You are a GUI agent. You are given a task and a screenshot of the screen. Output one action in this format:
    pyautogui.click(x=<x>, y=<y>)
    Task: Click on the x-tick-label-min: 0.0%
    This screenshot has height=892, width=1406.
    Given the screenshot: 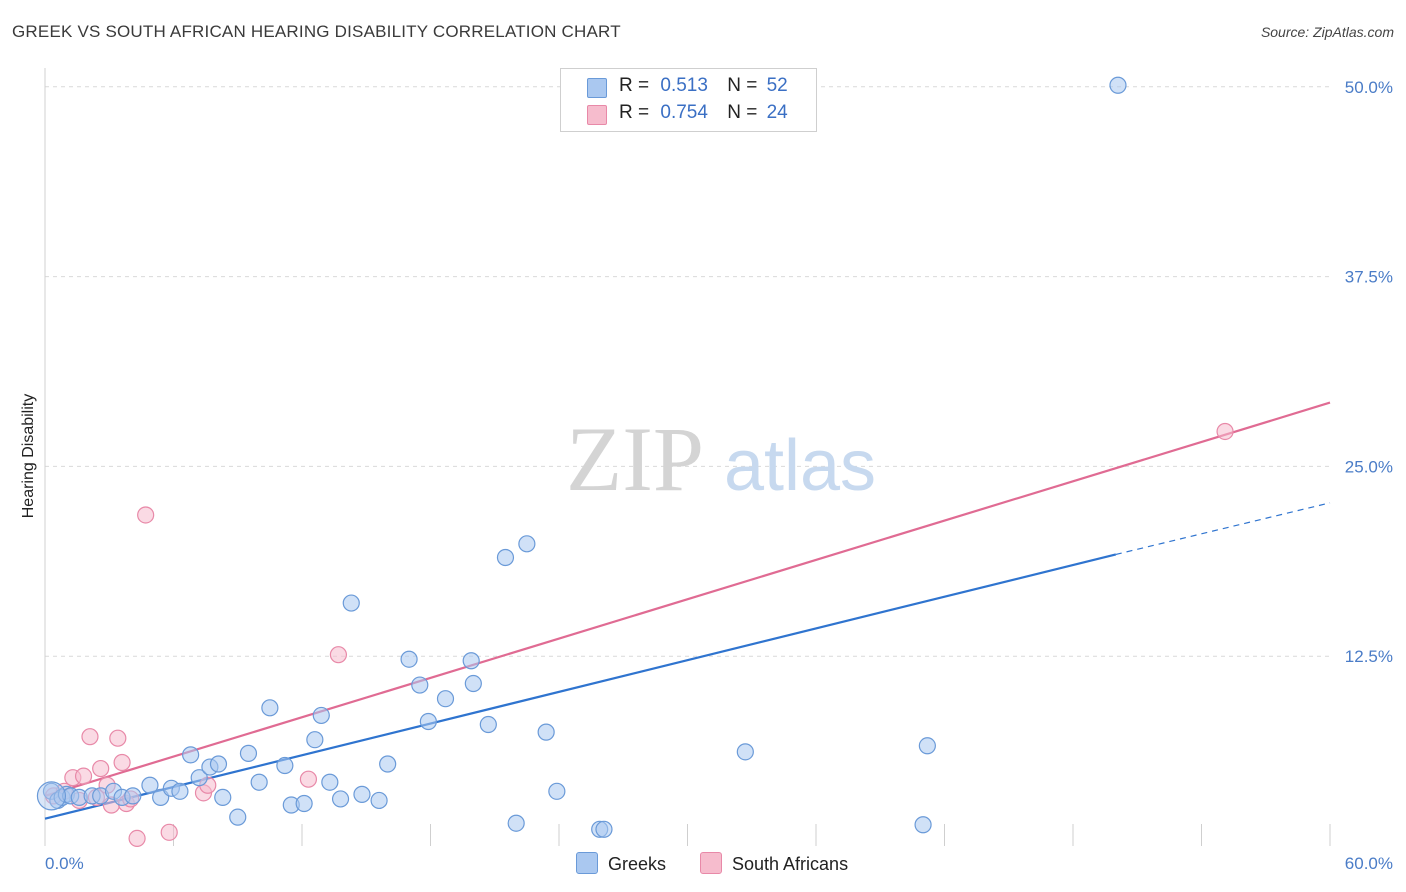 What is the action you would take?
    pyautogui.click(x=64, y=863)
    